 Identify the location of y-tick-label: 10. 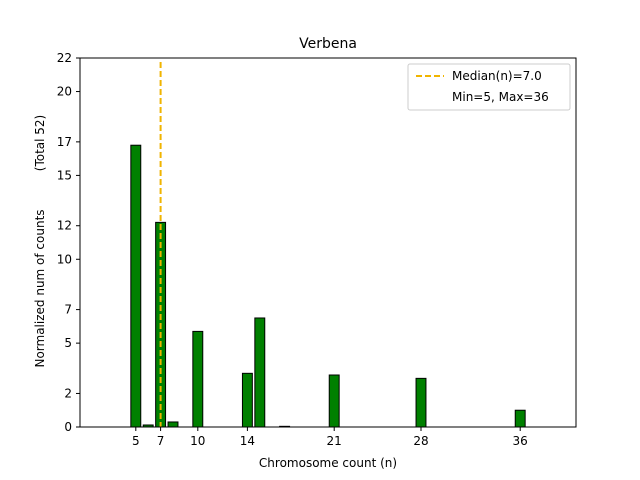
(64, 259).